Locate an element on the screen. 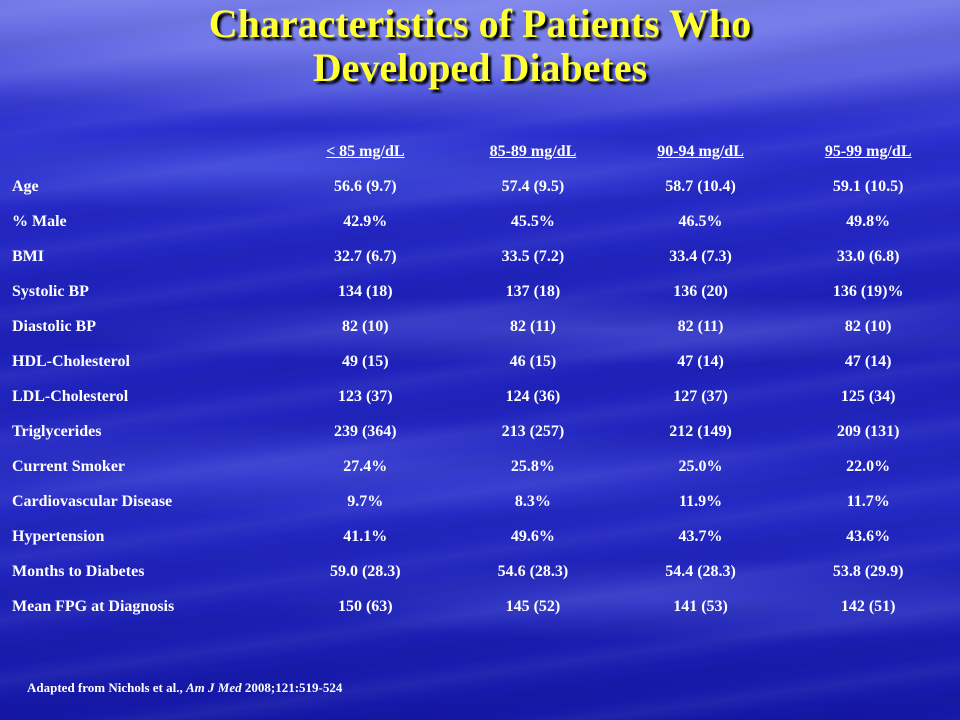 This screenshot has width=960, height=720. table-cell: 141 (53) is located at coordinates (700, 606).